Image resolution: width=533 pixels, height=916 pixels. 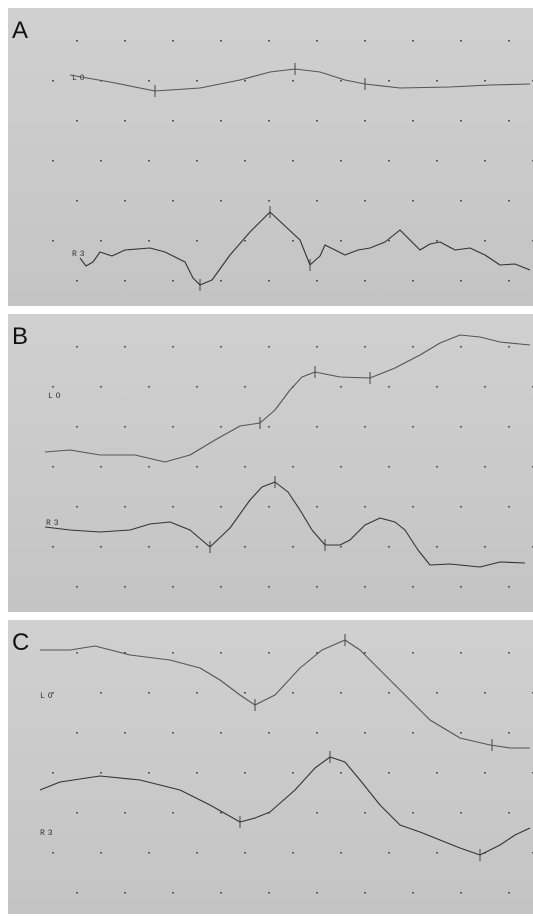 I want to click on trace-label: R3, so click(x=48, y=833).